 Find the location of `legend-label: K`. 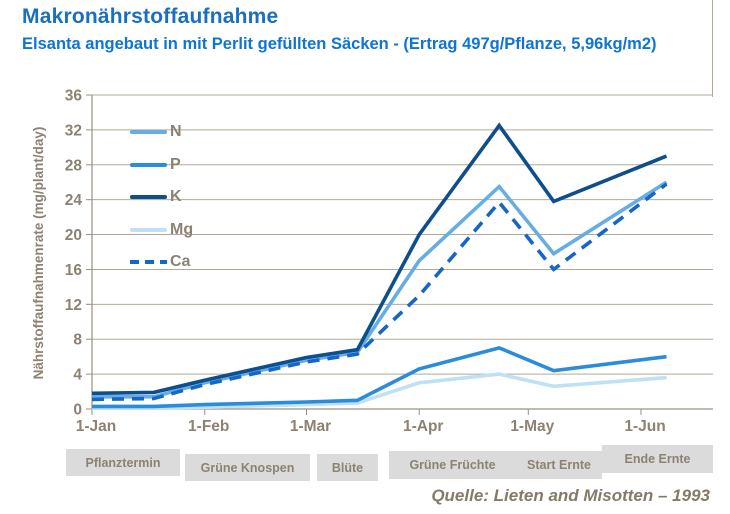

legend-label: K is located at coordinates (176, 197).